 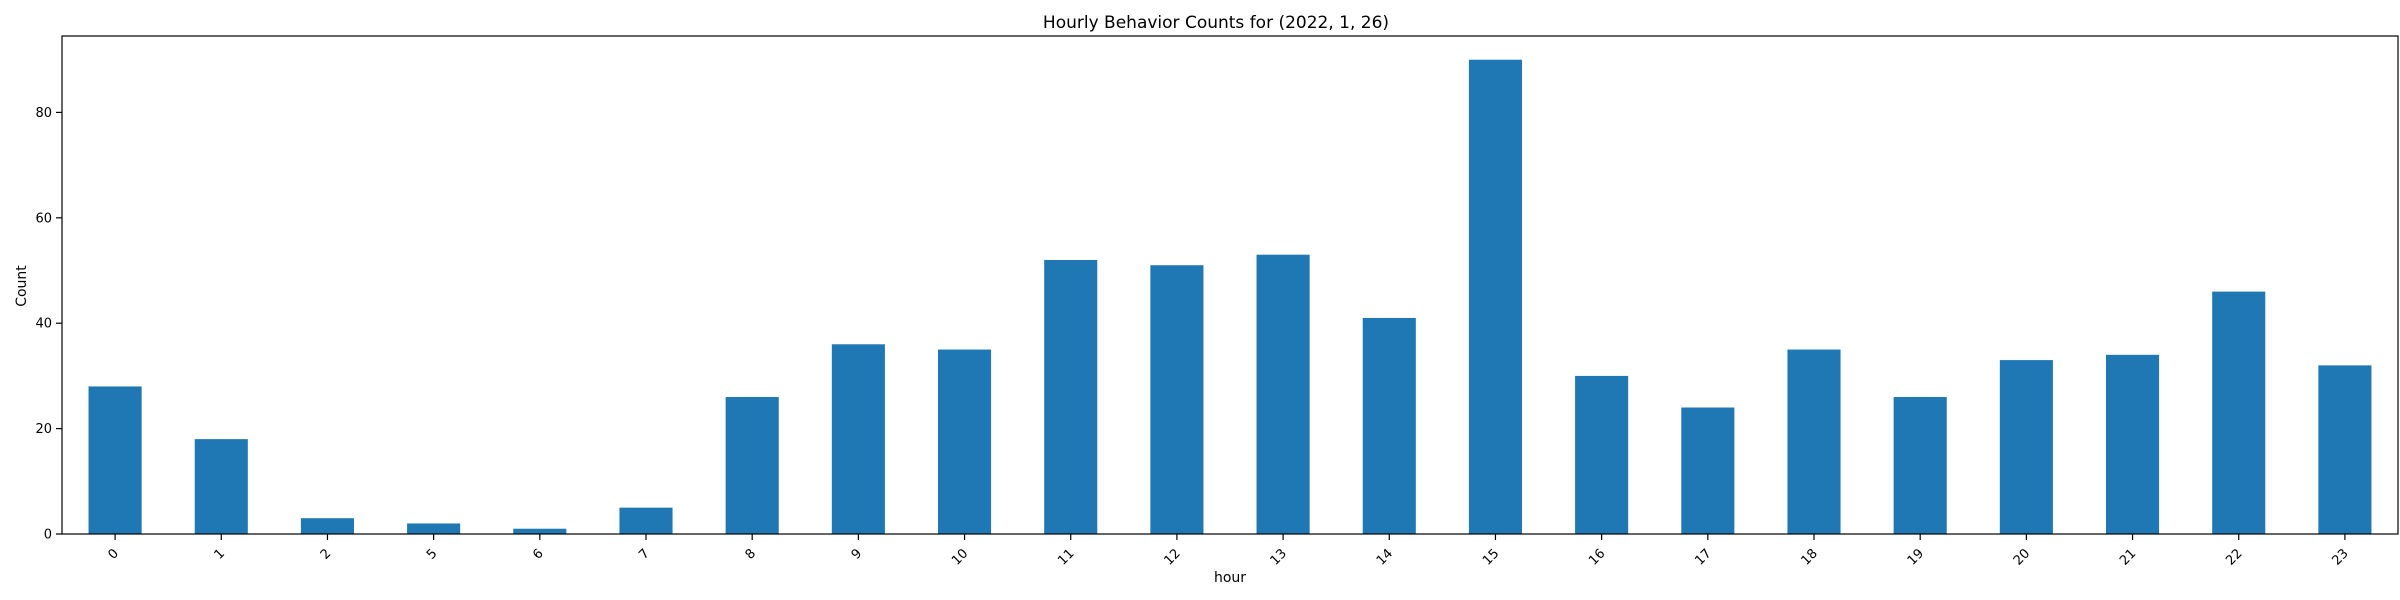 I want to click on y-tick-label: 40, so click(x=43, y=324).